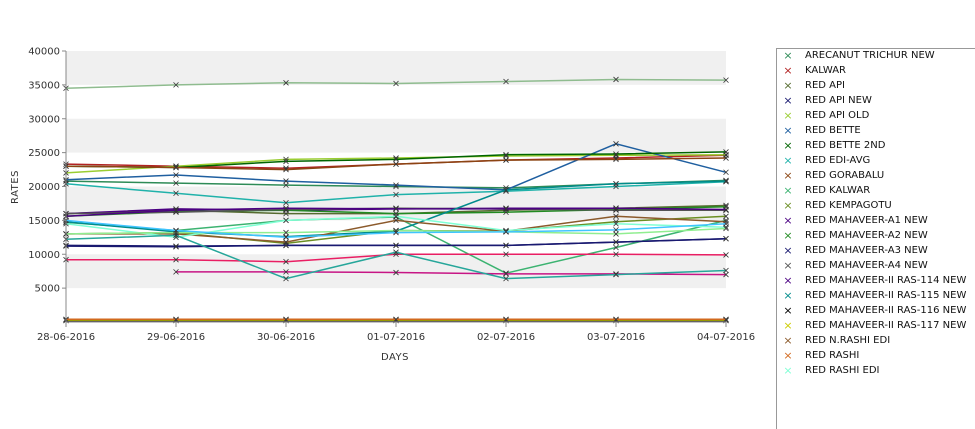 The image size is (975, 429). What do you see at coordinates (66, 337) in the screenshot?
I see `x-tick-label: 28-06-2016` at bounding box center [66, 337].